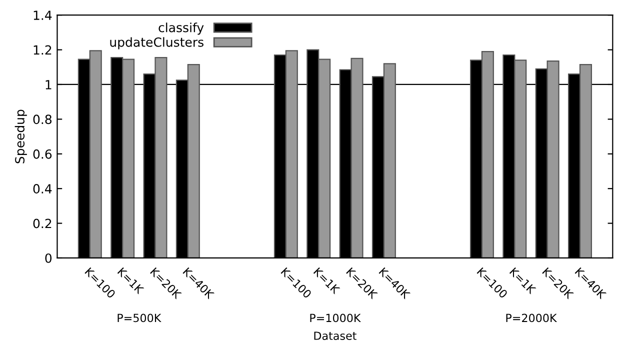  Describe the element at coordinates (335, 318) in the screenshot. I see `text: P=1000K` at that location.